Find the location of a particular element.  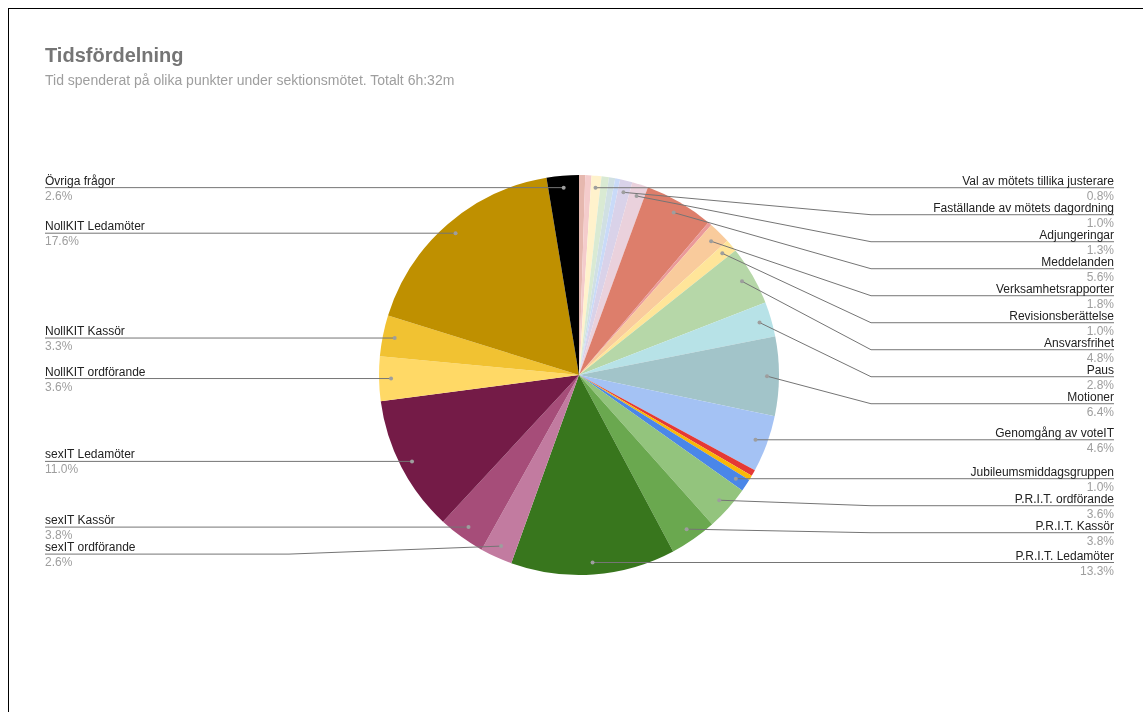

slice-label: Jubileumsmiddagsgruppen is located at coordinates (1042, 471).